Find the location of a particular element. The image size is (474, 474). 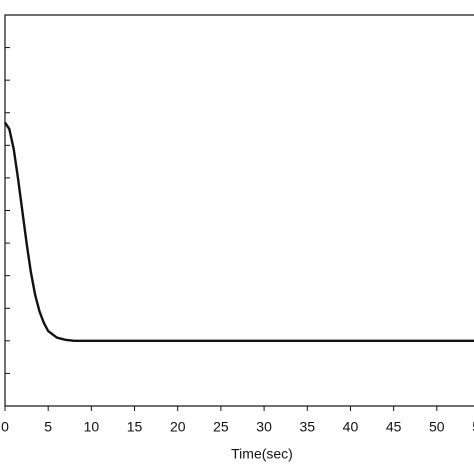

x-tick-label: 45 is located at coordinates (394, 427).